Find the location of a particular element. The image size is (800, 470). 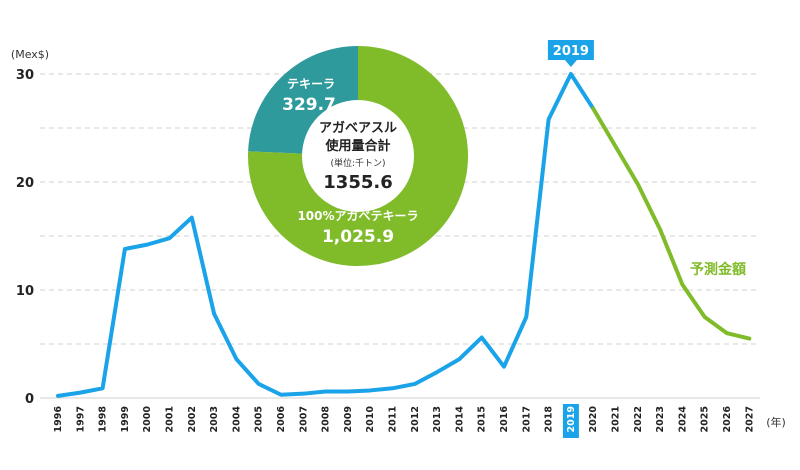

slice-value-tequila: 329.7 is located at coordinates (309, 105).